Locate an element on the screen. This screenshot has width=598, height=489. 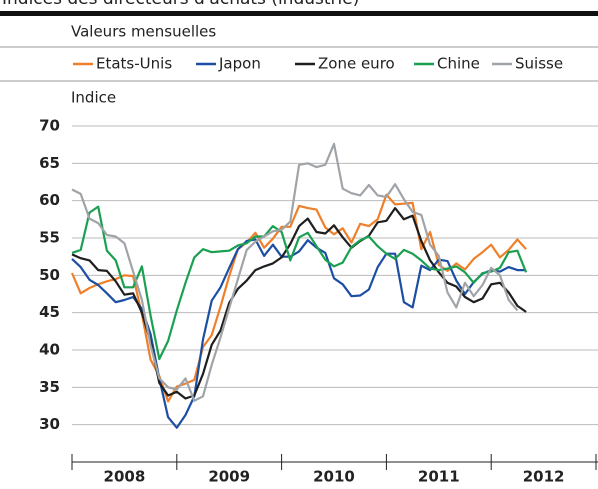
legend-label: Etats-Unis is located at coordinates (134, 64).